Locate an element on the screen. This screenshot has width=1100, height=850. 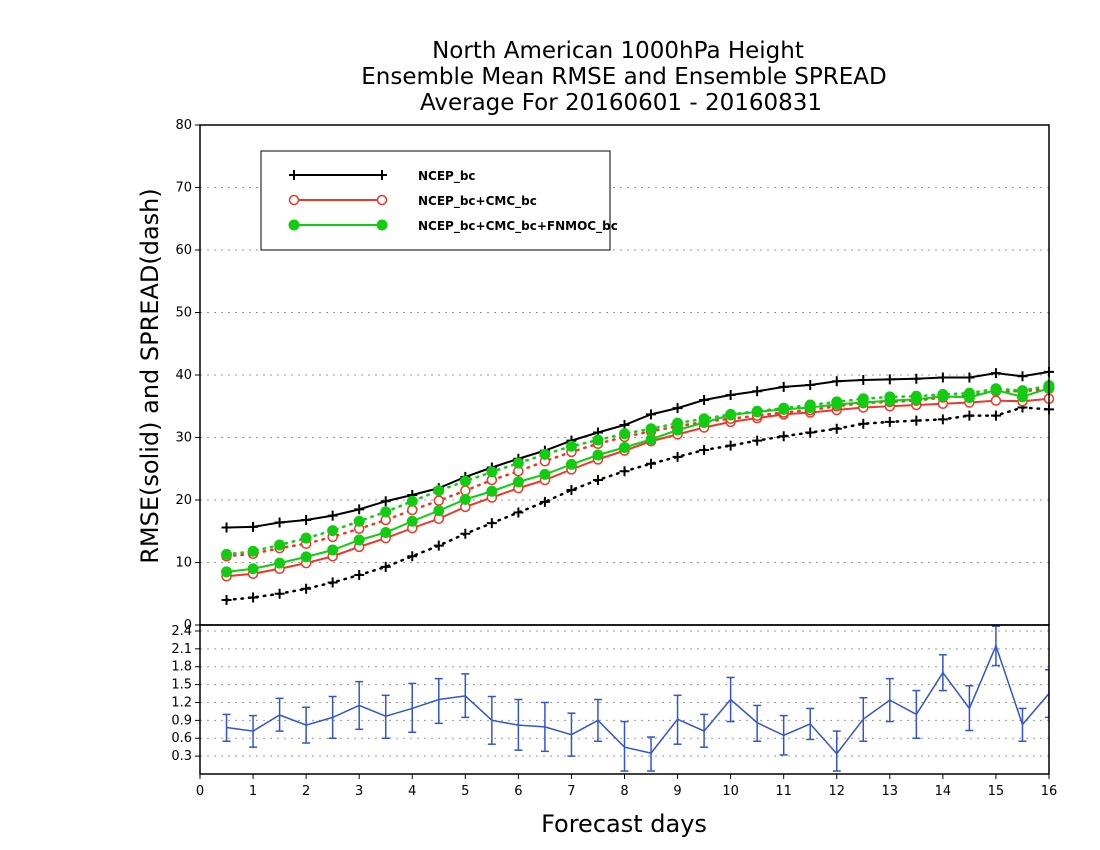
legend-entry-ncep-bc: NCEP_bc is located at coordinates (382, 176).